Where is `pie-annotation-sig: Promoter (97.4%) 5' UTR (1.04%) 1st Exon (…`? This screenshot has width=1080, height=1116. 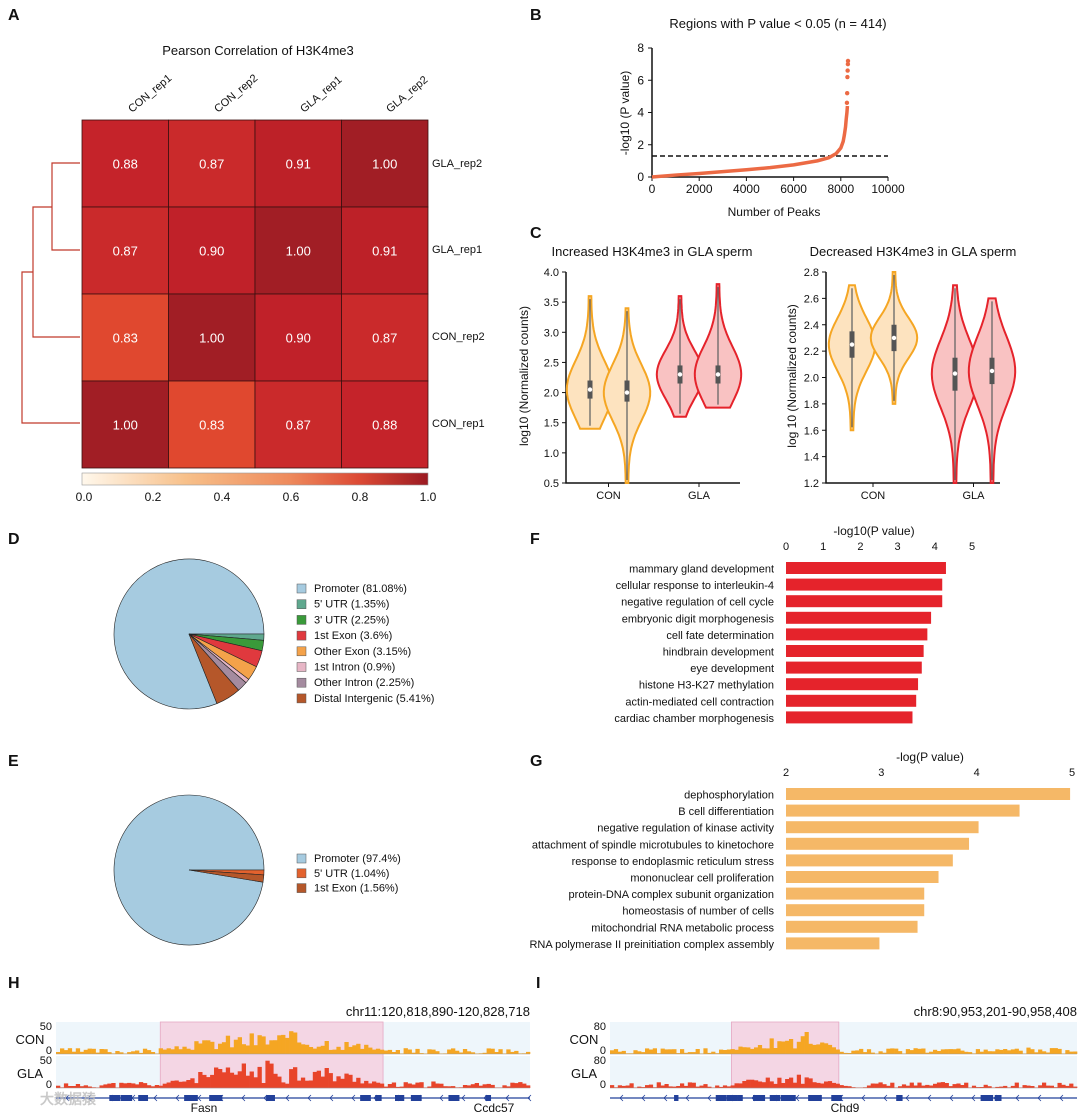 pie-annotation-sig: Promoter (97.4%) 5' UTR (1.04%) 1st Exon (… is located at coordinates (257, 870).